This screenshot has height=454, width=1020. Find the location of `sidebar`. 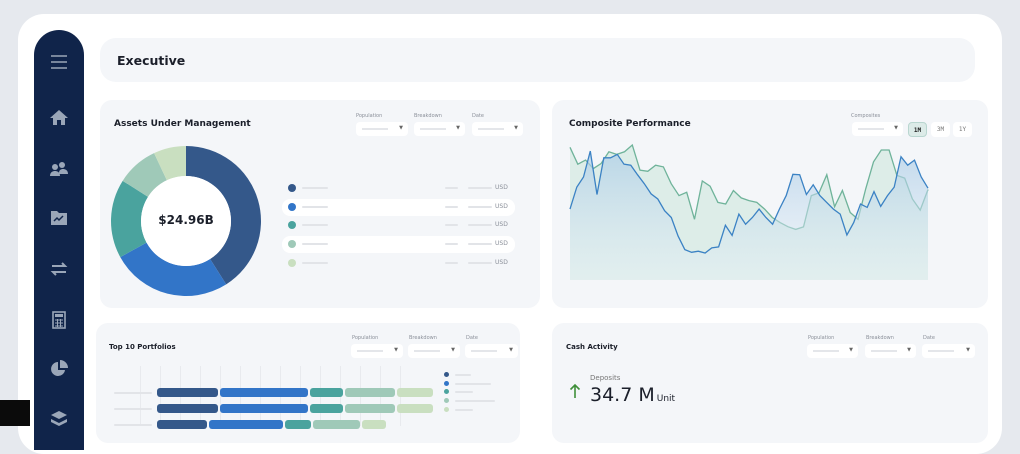

sidebar is located at coordinates (59, 240).